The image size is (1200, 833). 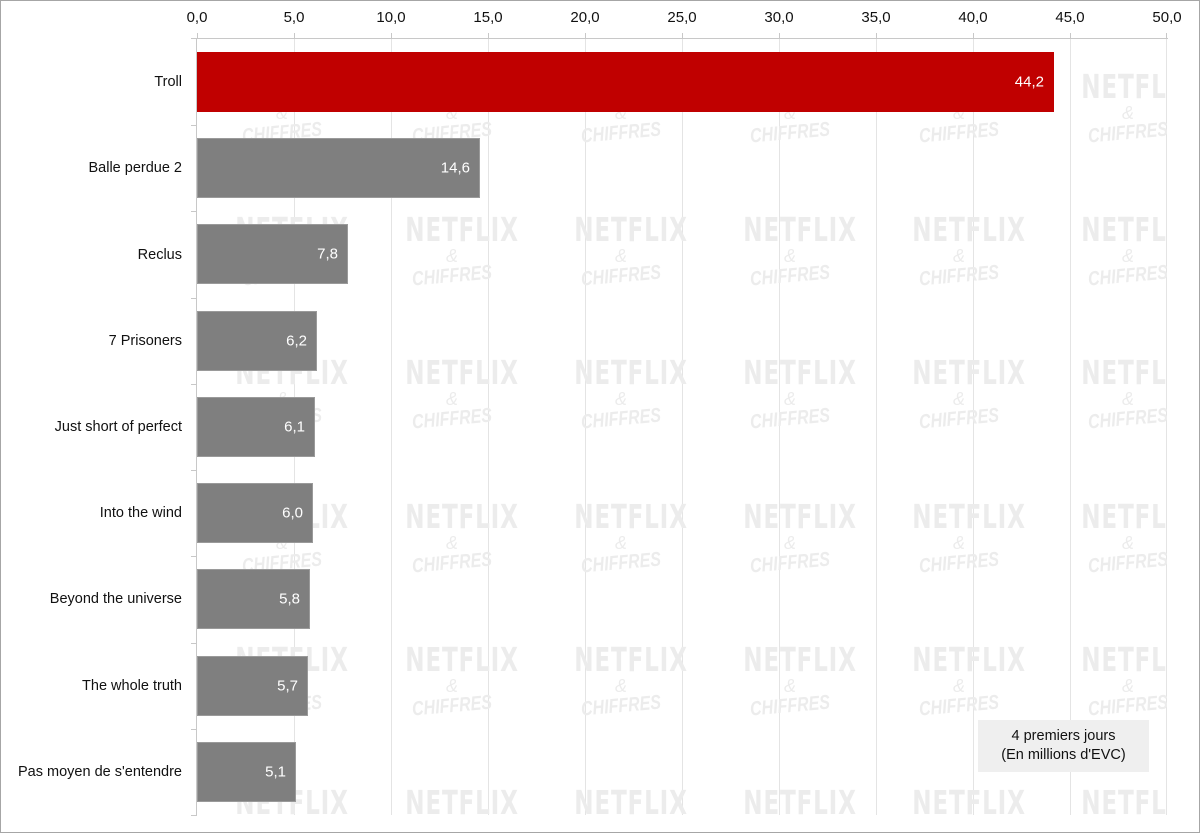 What do you see at coordinates (275, 772) in the screenshot?
I see `bar-value-label: 5,1` at bounding box center [275, 772].